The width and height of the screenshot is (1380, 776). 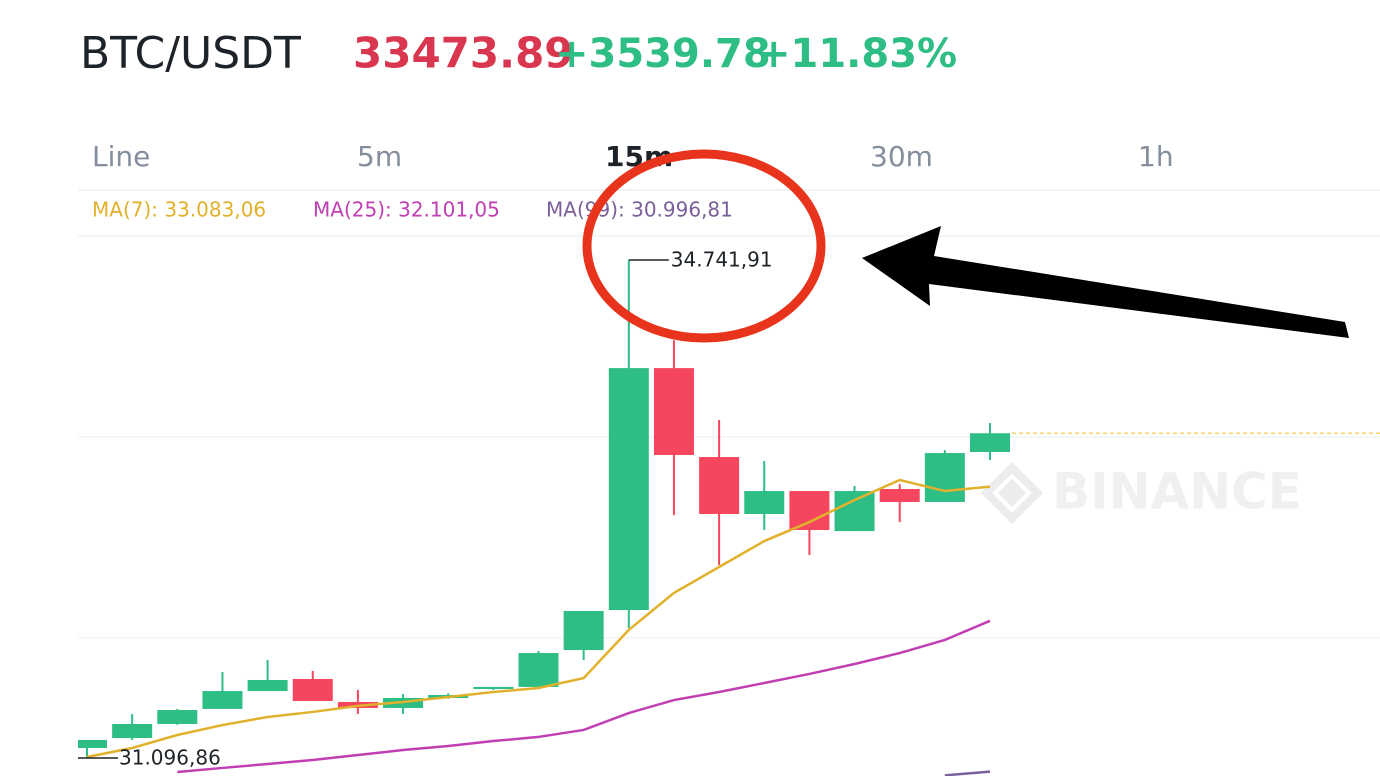 What do you see at coordinates (704, 246) in the screenshot?
I see `highlight-circle` at bounding box center [704, 246].